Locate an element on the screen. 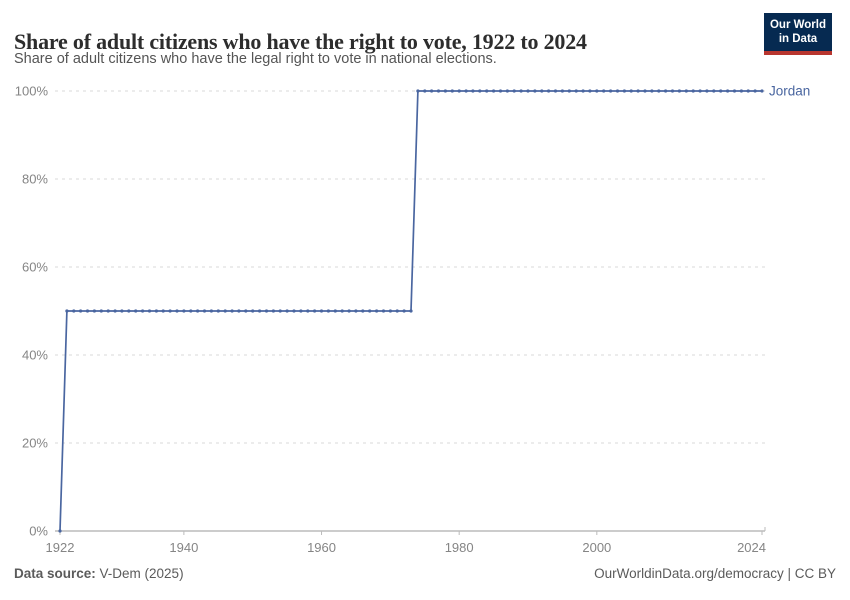  owid-logo: Our World in Data is located at coordinates (798, 34).